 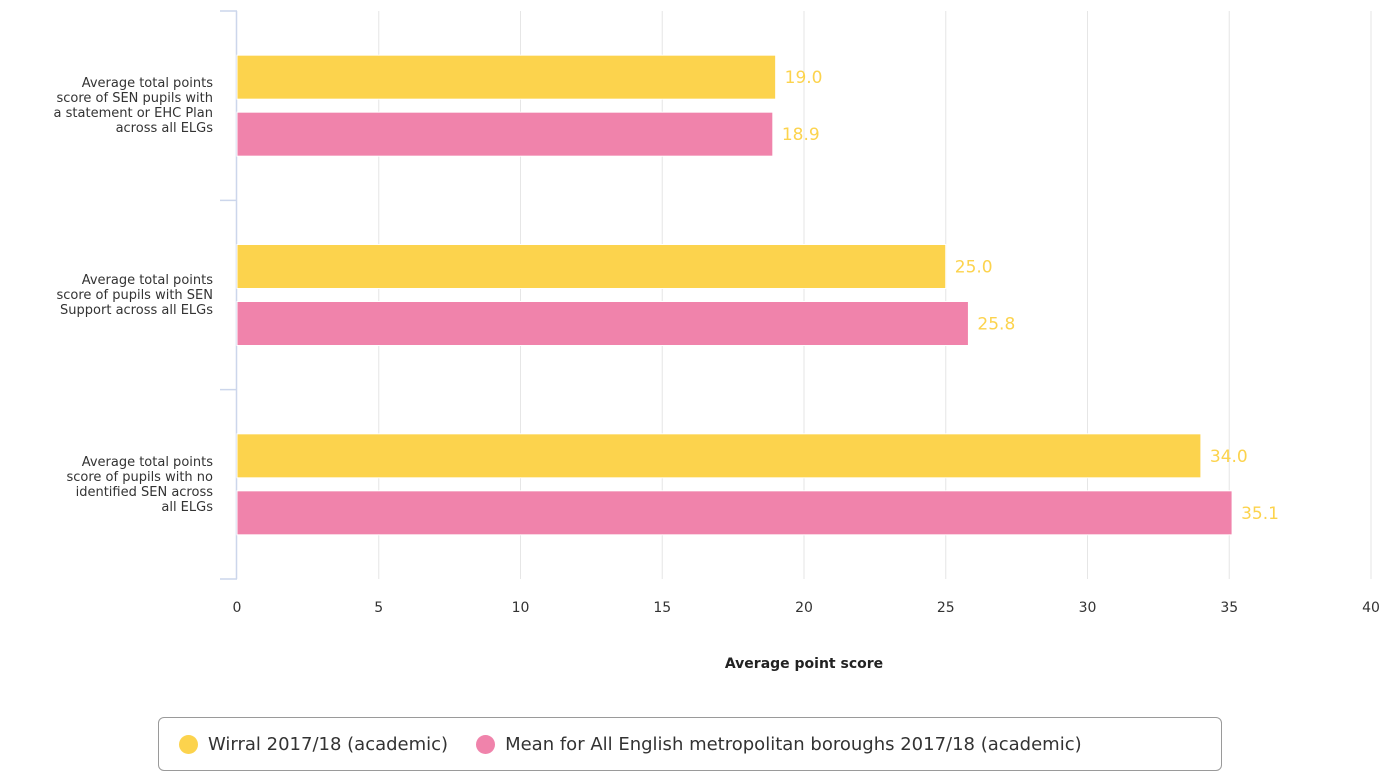 What do you see at coordinates (237, 608) in the screenshot?
I see `x-tick-label: 0` at bounding box center [237, 608].